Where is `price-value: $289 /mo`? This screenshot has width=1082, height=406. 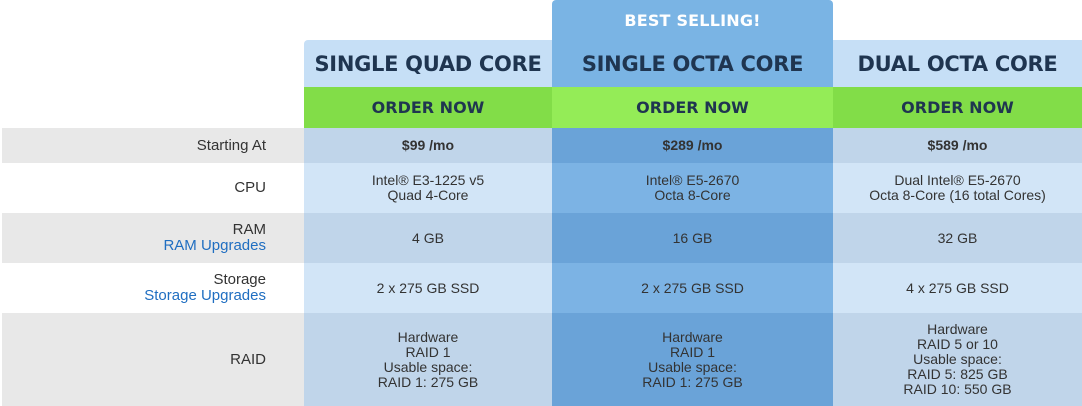
price-value: $289 /mo is located at coordinates (692, 145).